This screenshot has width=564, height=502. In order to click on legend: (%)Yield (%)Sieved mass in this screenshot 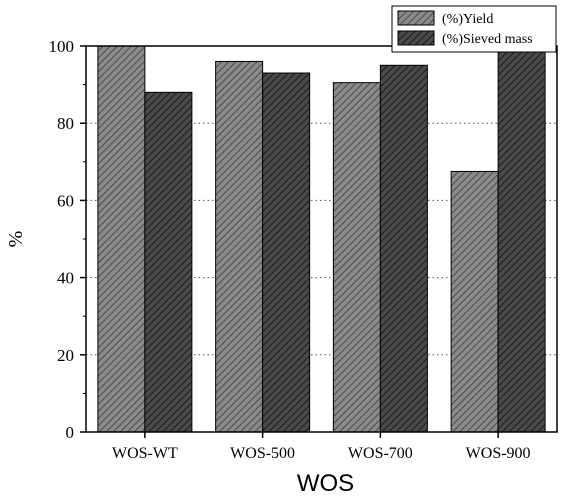, I will do `click(474, 29)`.